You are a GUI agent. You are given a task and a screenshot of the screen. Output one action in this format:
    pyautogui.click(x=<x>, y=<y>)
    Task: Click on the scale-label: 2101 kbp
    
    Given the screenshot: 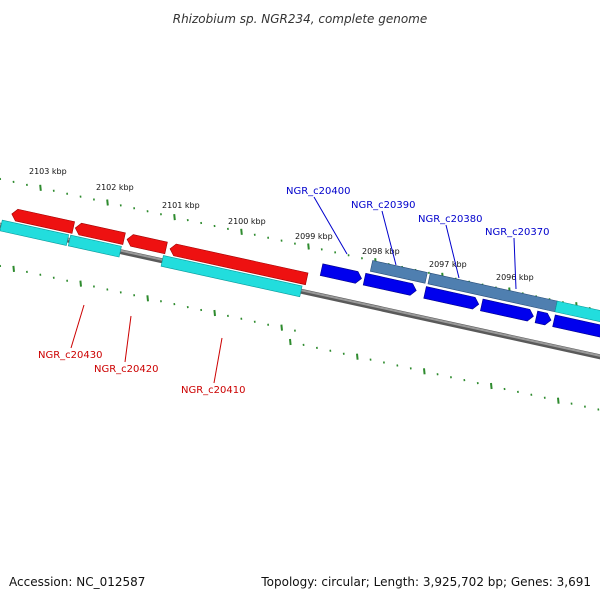 What is the action you would take?
    pyautogui.click(x=181, y=205)
    